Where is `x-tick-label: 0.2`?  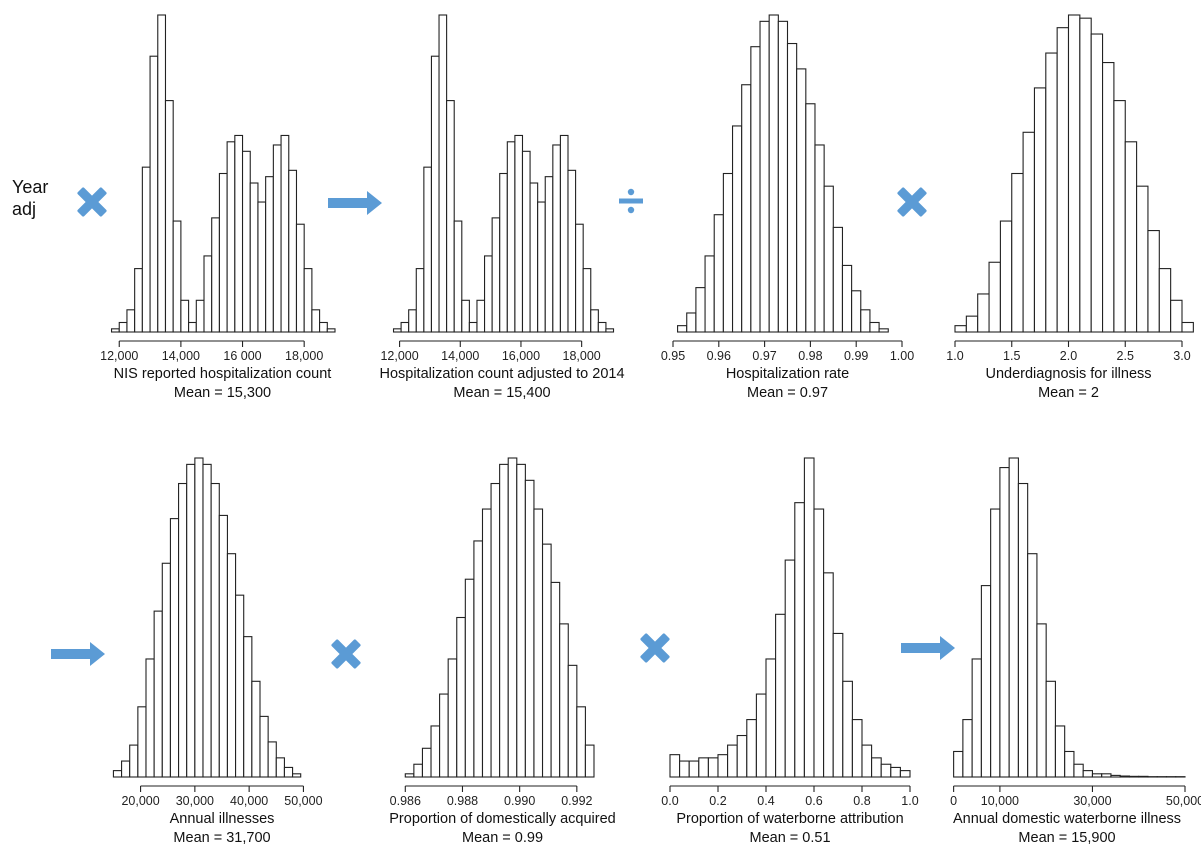 x-tick-label: 0.2 is located at coordinates (717, 801).